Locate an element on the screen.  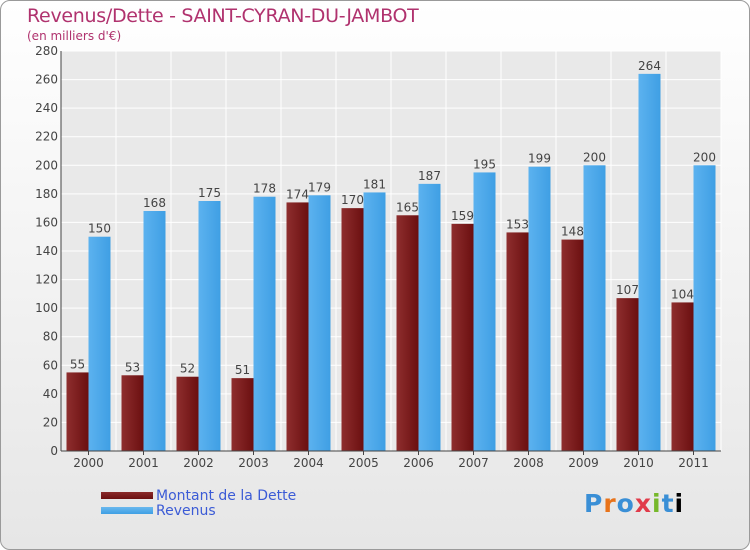
y-tick-label: 240 is located at coordinates (46, 108).